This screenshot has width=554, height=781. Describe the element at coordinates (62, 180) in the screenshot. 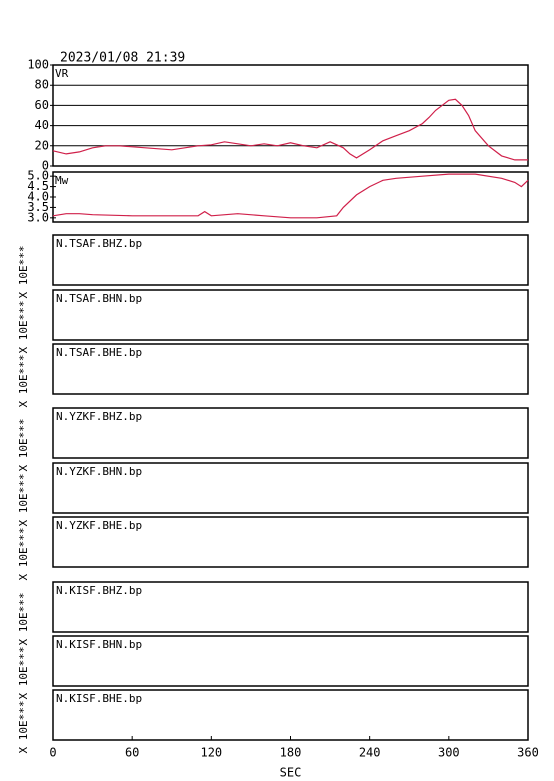

I see `panel-label: Mw` at that location.